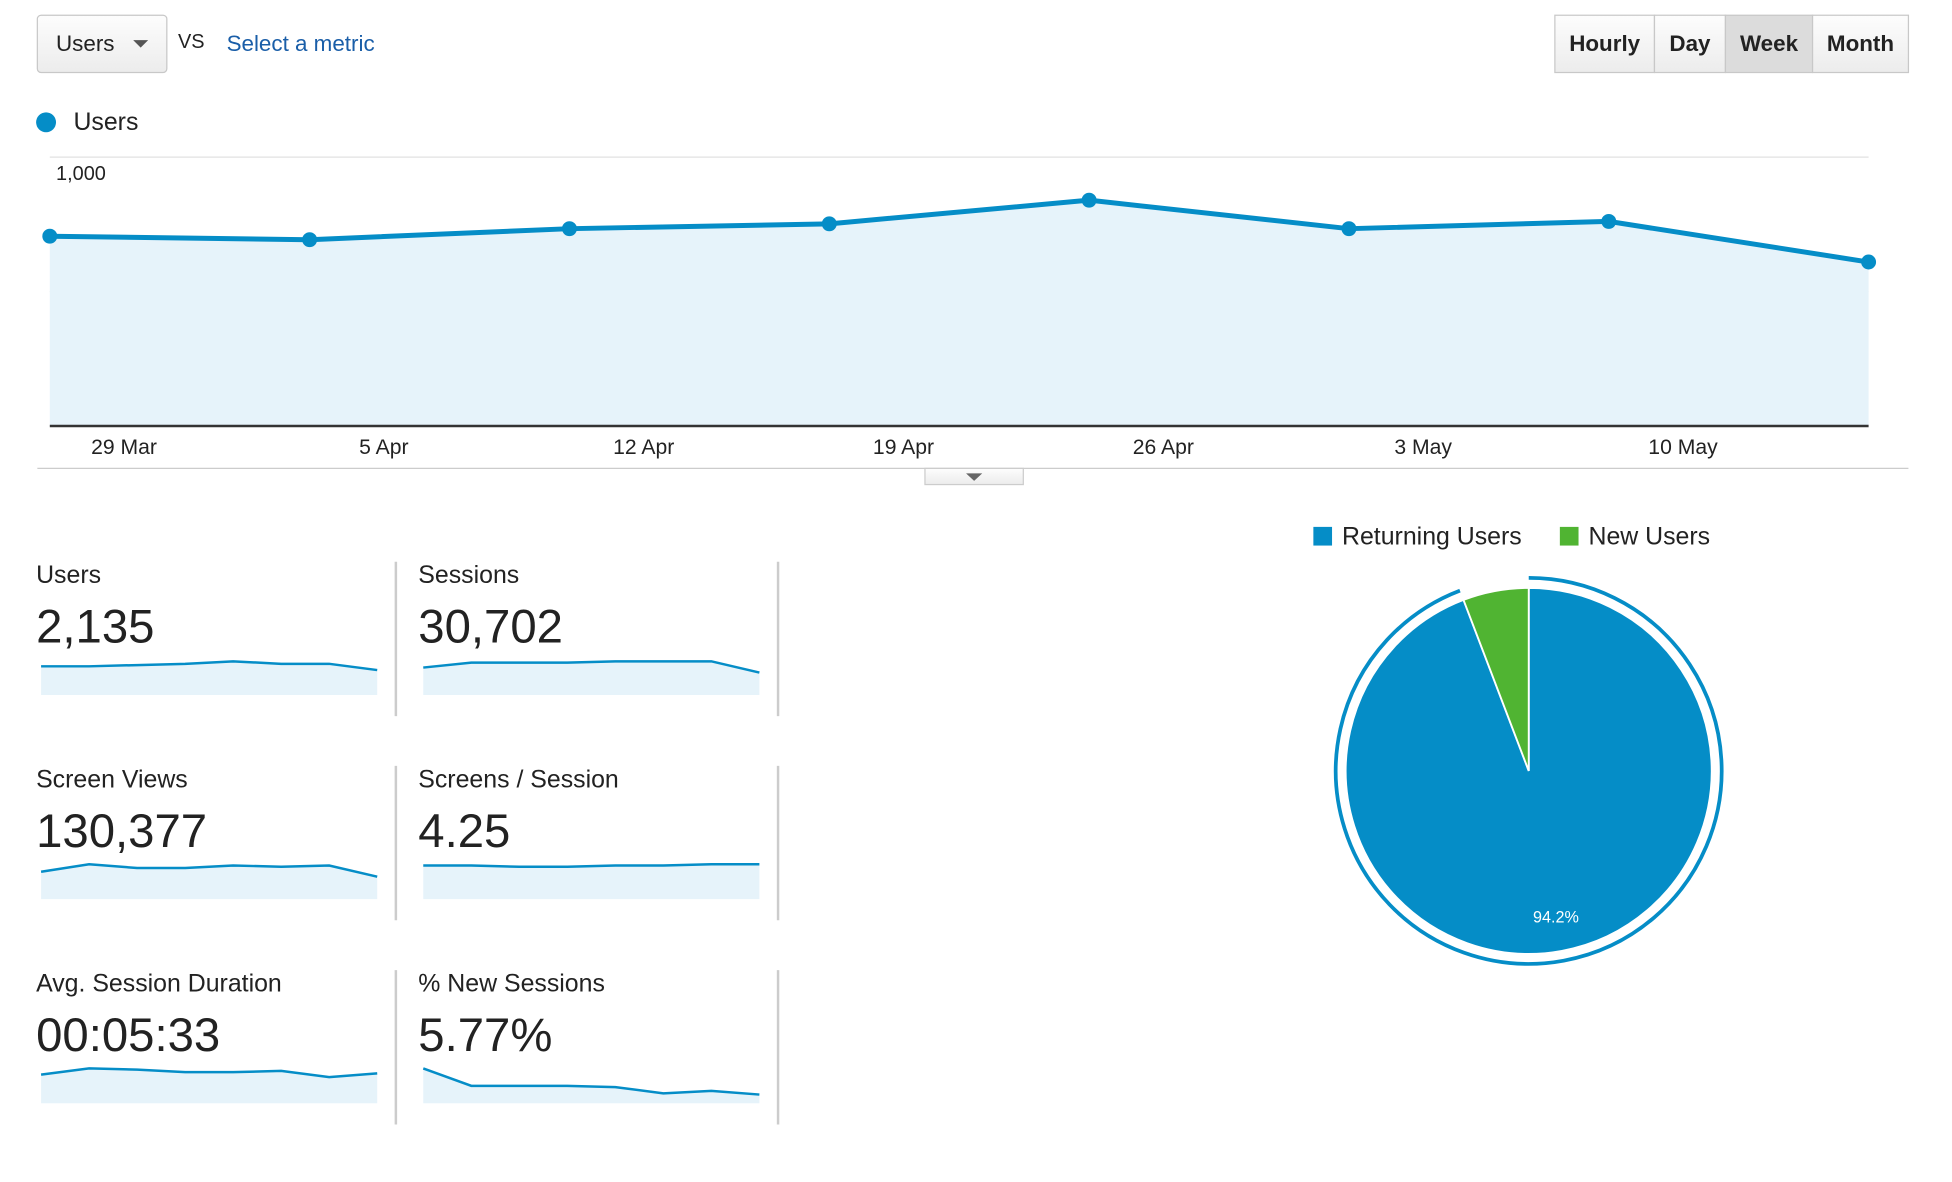 The height and width of the screenshot is (1182, 1952). What do you see at coordinates (128, 1035) in the screenshot?
I see `metric-value: 00:05:33` at bounding box center [128, 1035].